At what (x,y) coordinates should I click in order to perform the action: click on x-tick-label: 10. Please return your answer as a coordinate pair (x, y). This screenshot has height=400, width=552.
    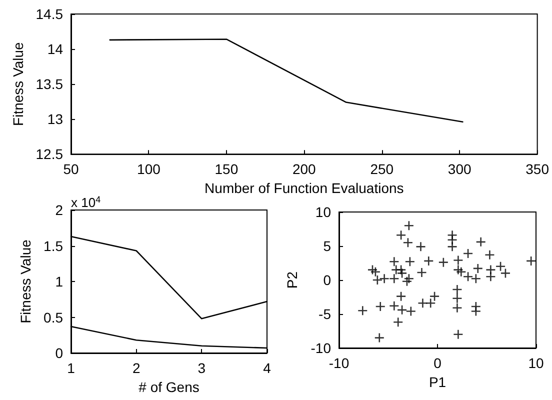
    Looking at the image, I should click on (536, 363).